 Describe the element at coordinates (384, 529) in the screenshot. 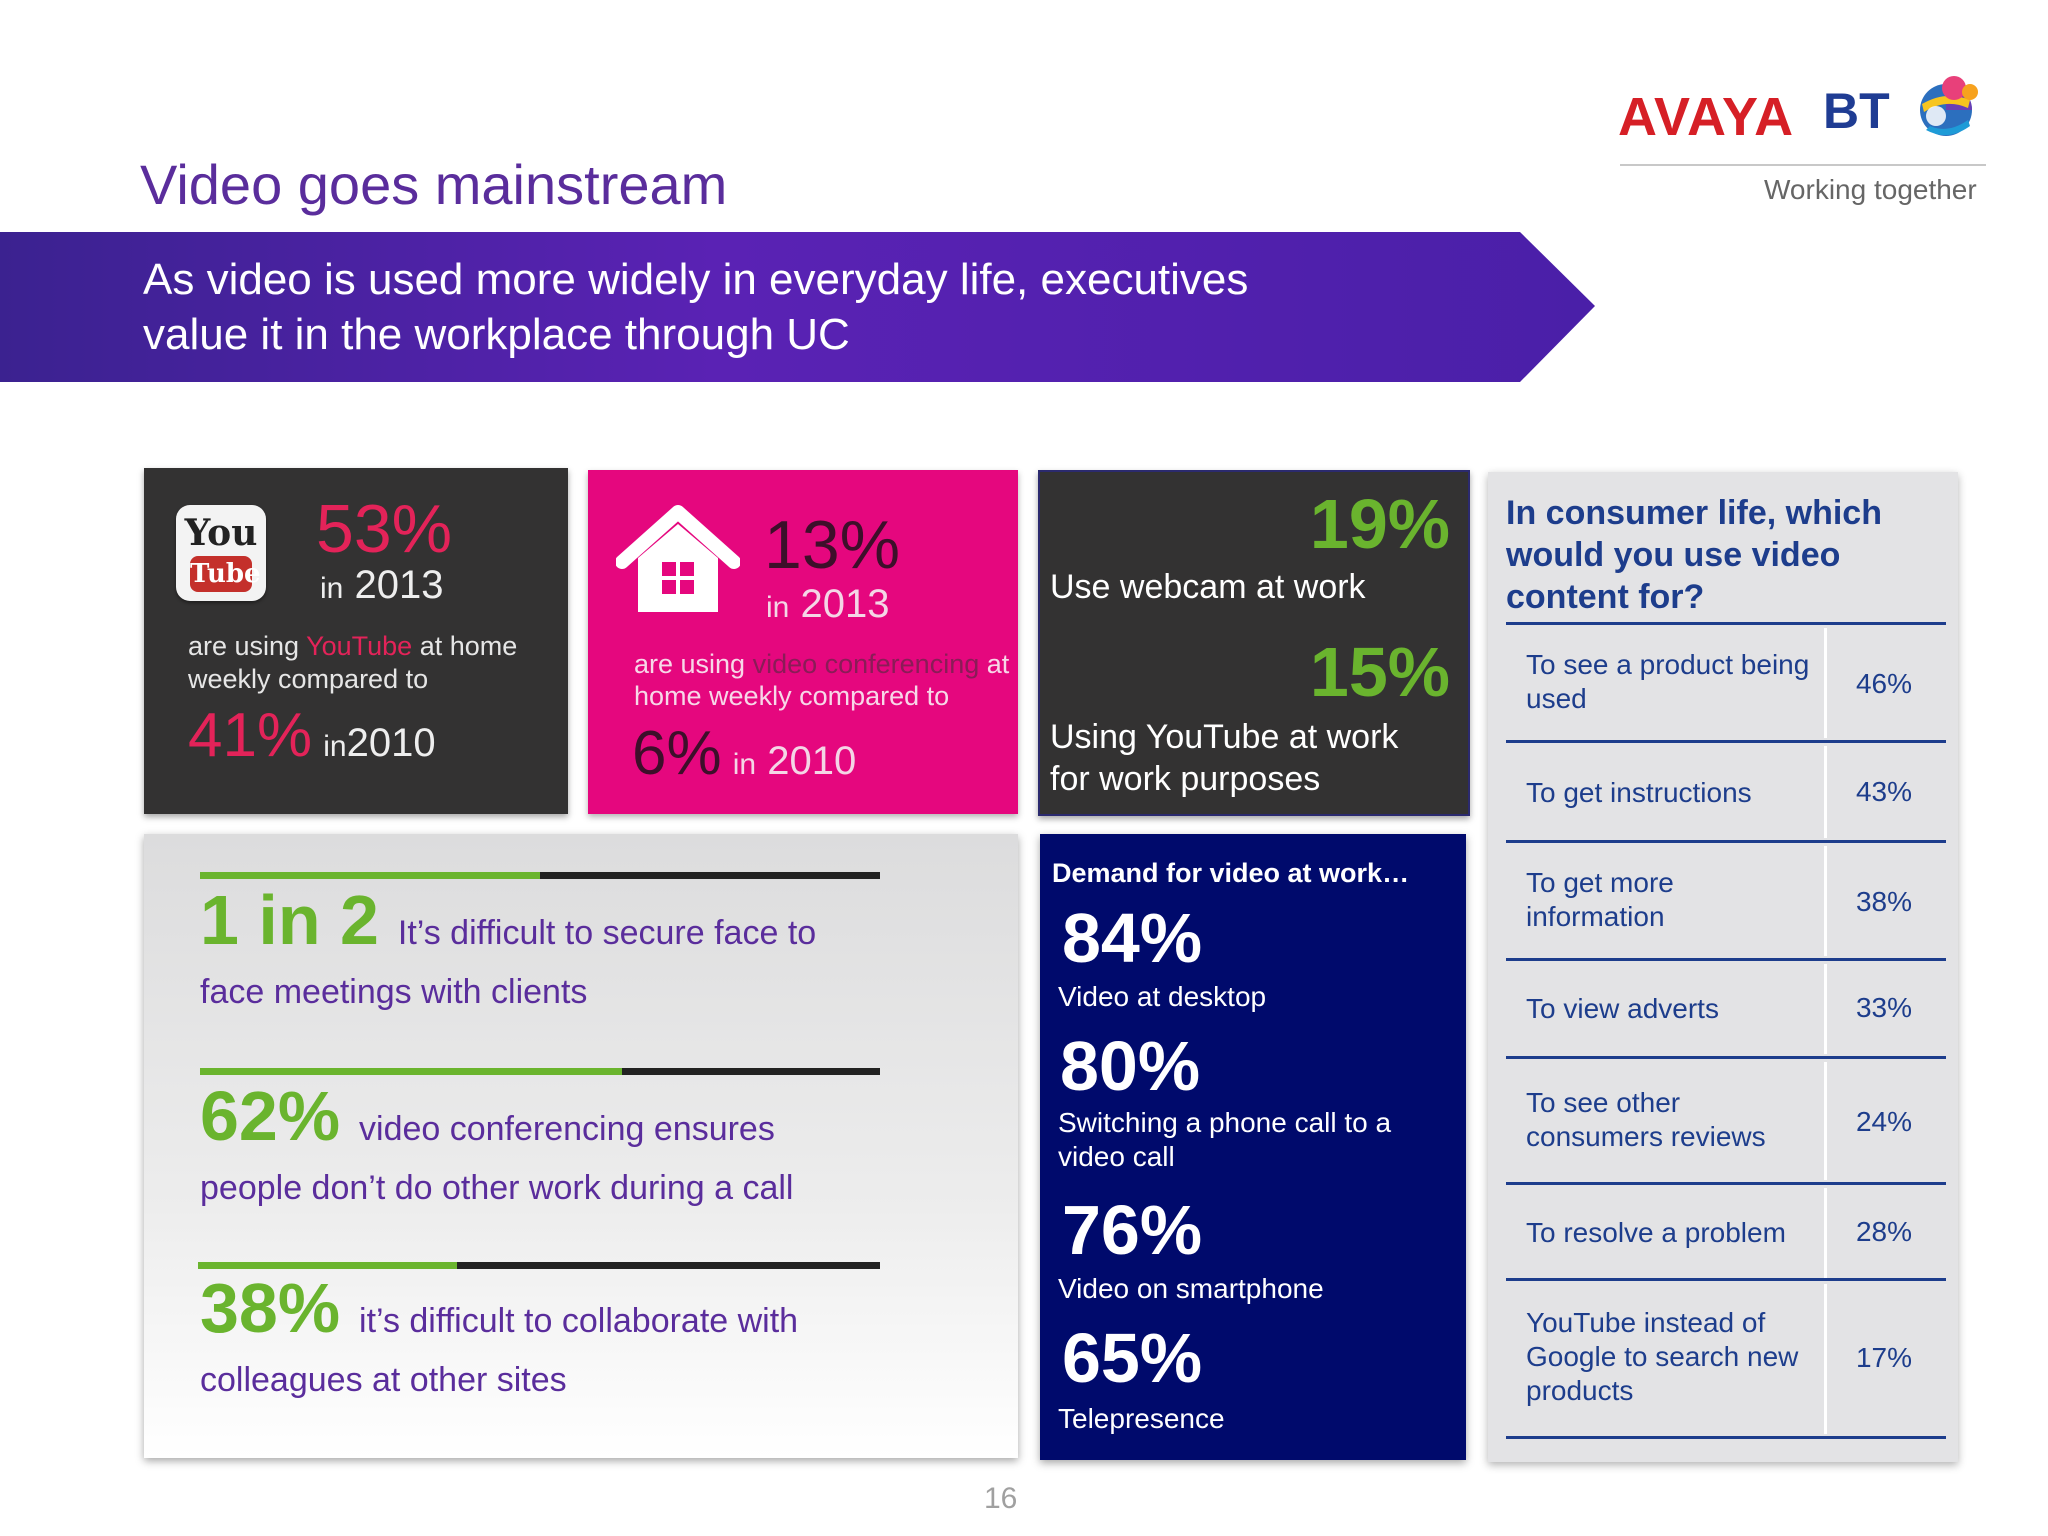

I see `youtube-percent: 53%` at that location.